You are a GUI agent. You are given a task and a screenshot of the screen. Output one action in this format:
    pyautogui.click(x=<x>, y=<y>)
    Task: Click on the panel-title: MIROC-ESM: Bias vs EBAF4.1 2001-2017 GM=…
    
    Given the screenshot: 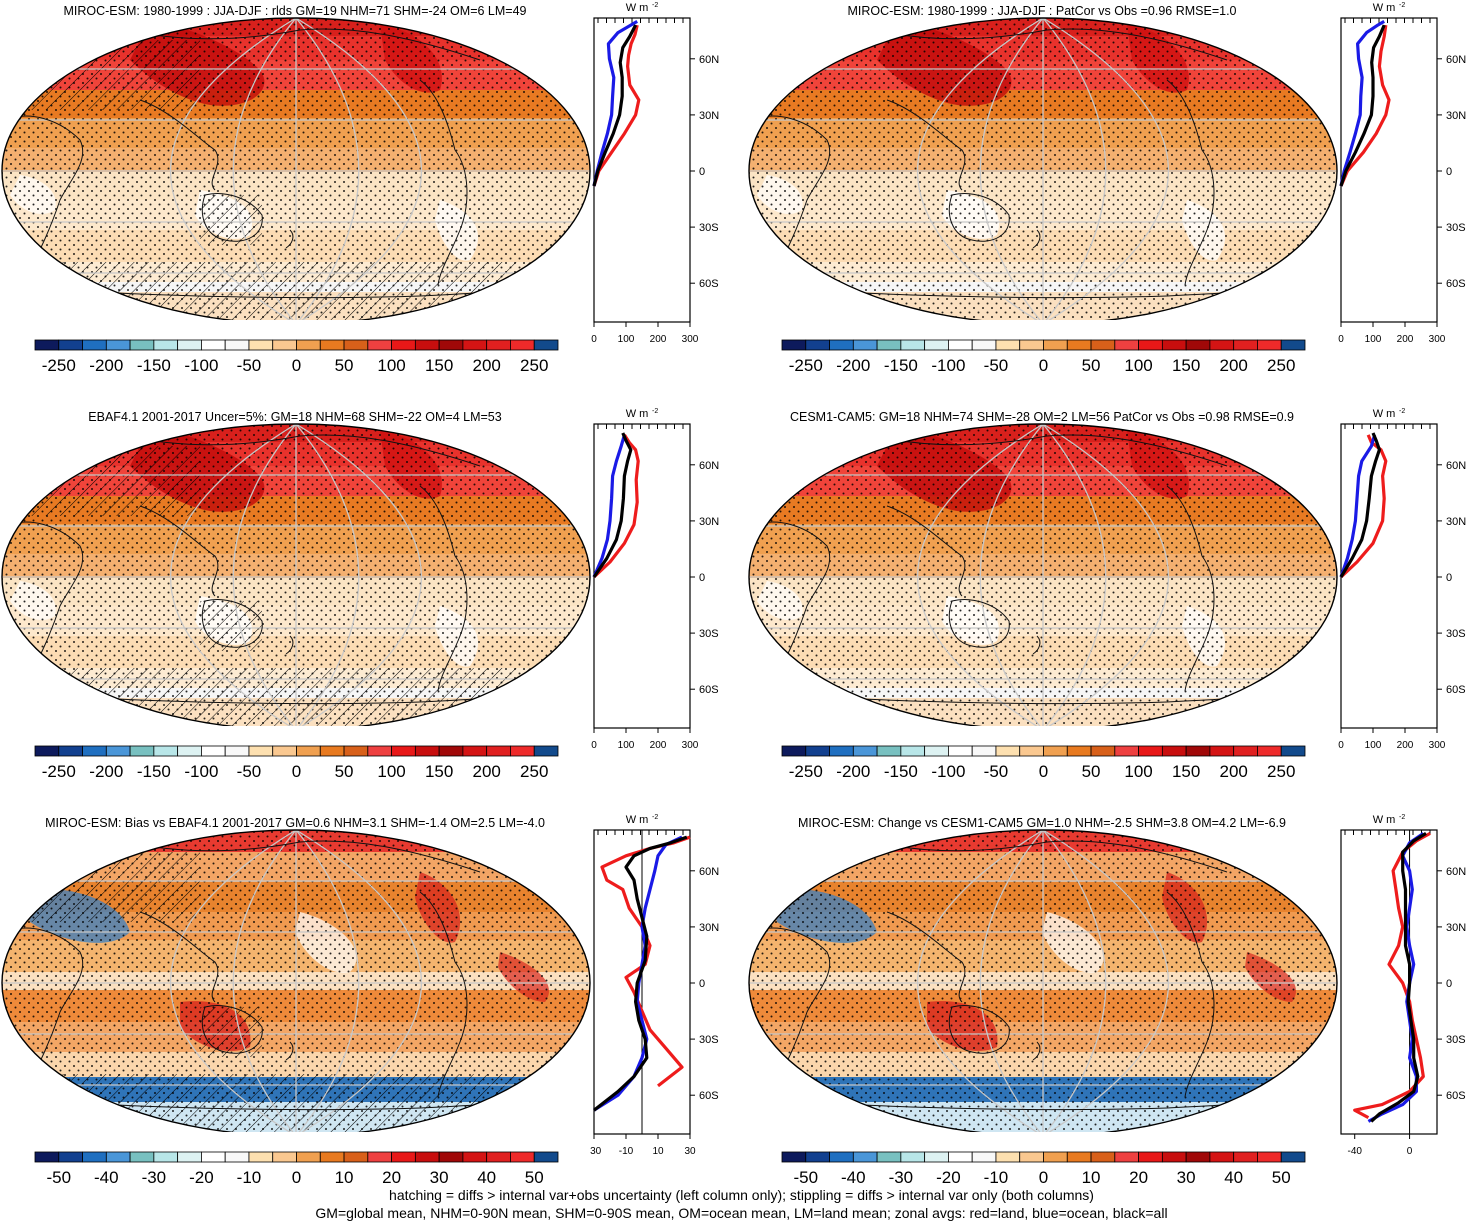 What is the action you would take?
    pyautogui.click(x=295, y=823)
    